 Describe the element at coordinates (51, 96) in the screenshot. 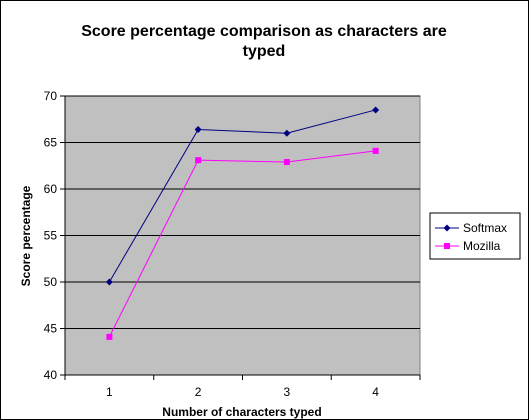

I see `y-tick-label: 70` at that location.